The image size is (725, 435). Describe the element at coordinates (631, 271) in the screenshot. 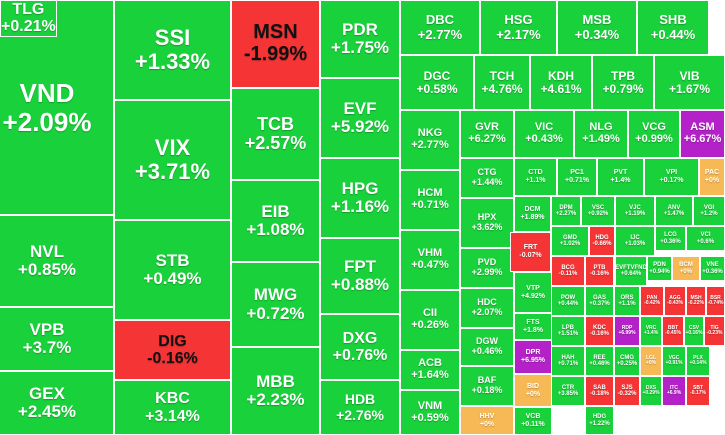

I see `tile-evftvfnd: EVFTVFND +0.64%` at that location.